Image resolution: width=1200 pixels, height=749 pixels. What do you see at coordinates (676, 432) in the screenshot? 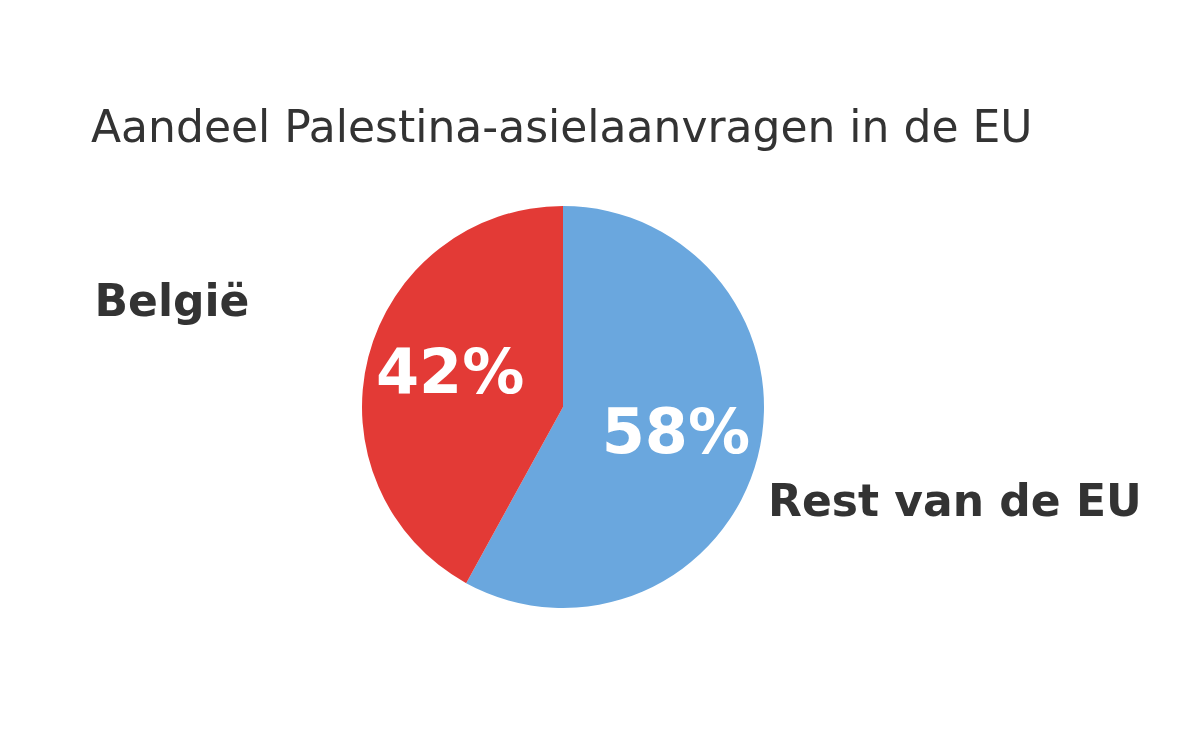
I see `data-label: 58%` at bounding box center [676, 432].